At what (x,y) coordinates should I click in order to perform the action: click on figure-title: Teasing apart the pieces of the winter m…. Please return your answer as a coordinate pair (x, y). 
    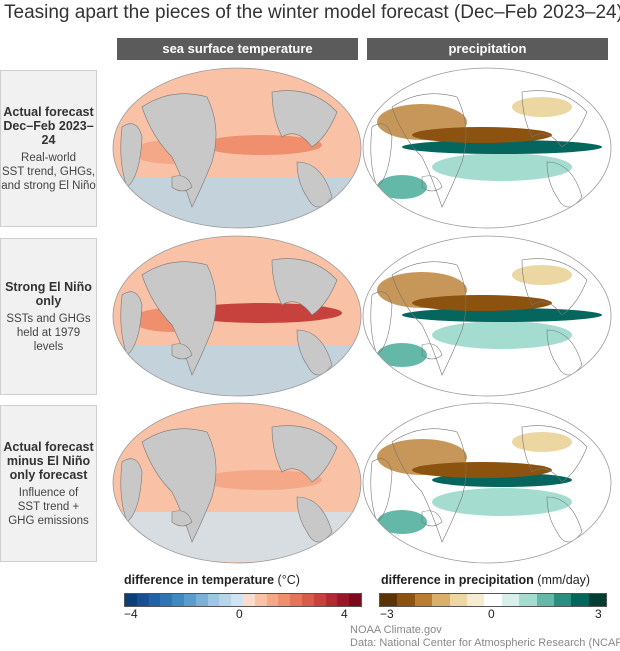
    Looking at the image, I should click on (312, 12).